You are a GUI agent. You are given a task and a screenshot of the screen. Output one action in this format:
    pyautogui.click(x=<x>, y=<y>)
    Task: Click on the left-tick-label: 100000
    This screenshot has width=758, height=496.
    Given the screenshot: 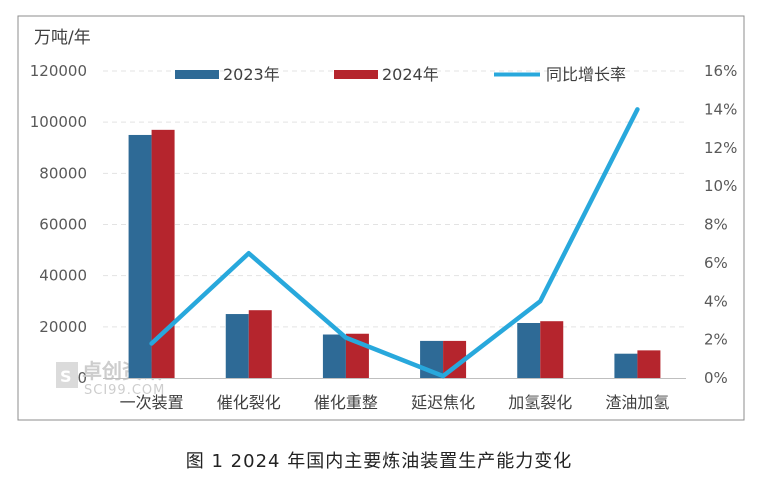 What is the action you would take?
    pyautogui.click(x=58, y=122)
    